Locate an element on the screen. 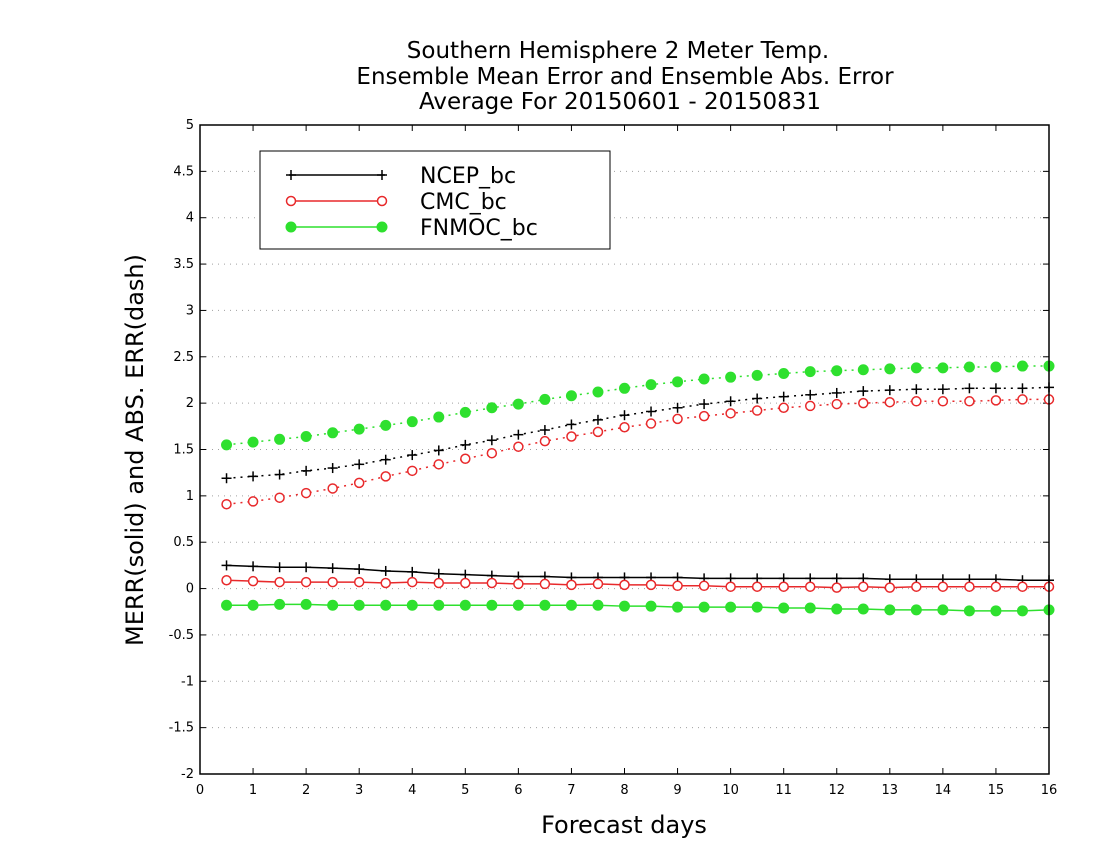 The width and height of the screenshot is (1100, 850). x-tick-label: 16 is located at coordinates (1049, 790).